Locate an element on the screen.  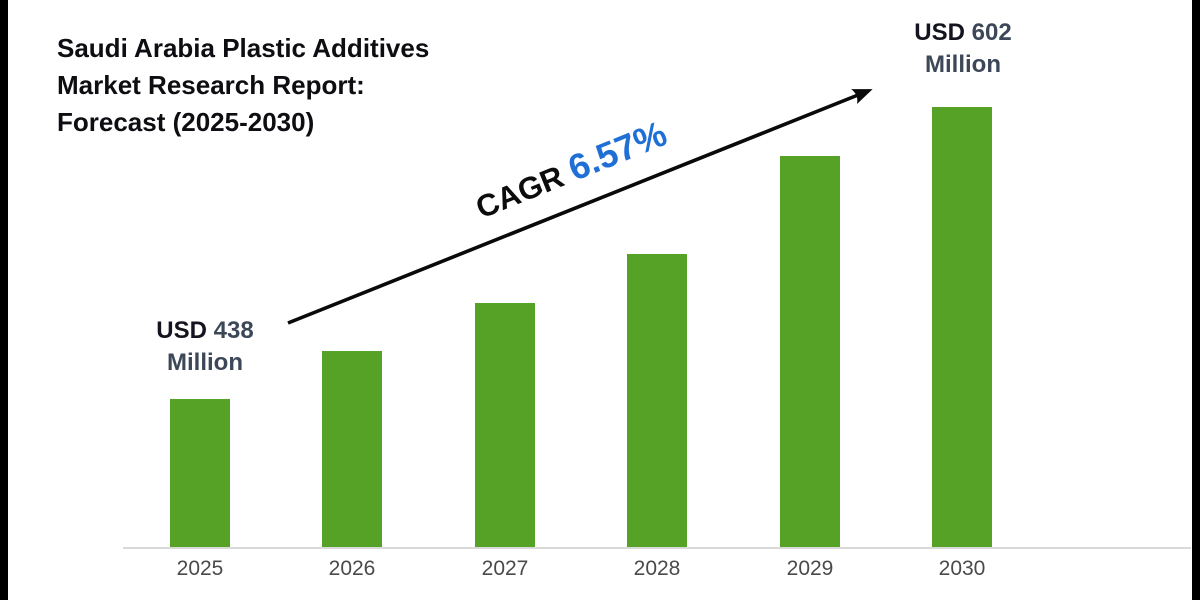
x-axis-label-2027: 2027 is located at coordinates (505, 568).